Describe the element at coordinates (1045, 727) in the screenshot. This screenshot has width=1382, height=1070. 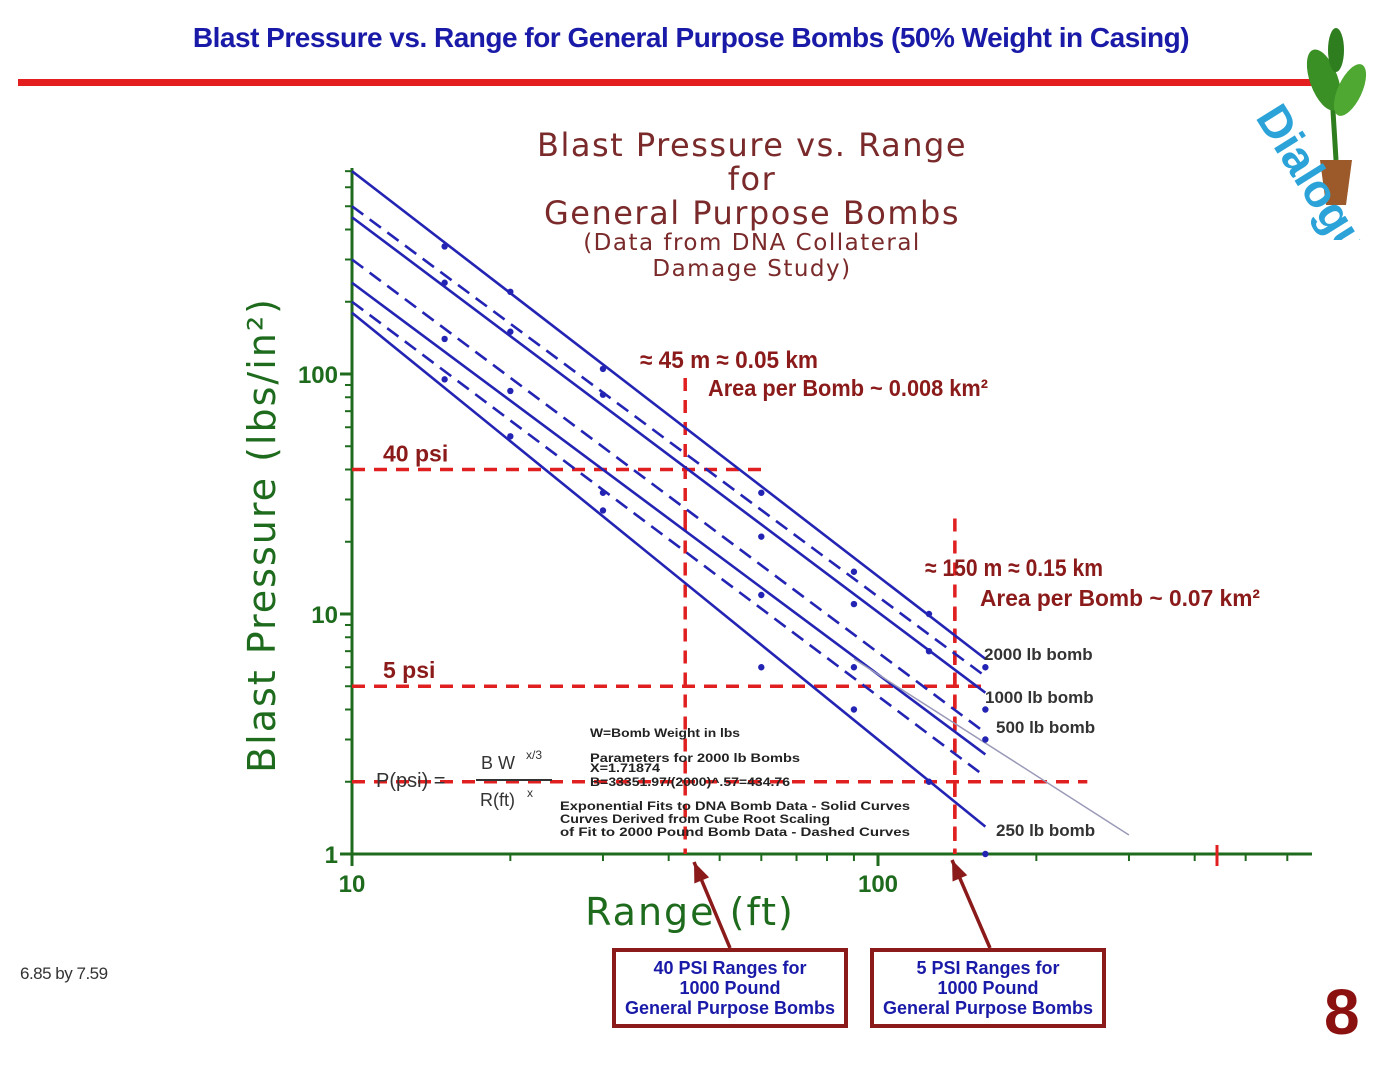
I see `series-label: 500 lb bomb` at that location.